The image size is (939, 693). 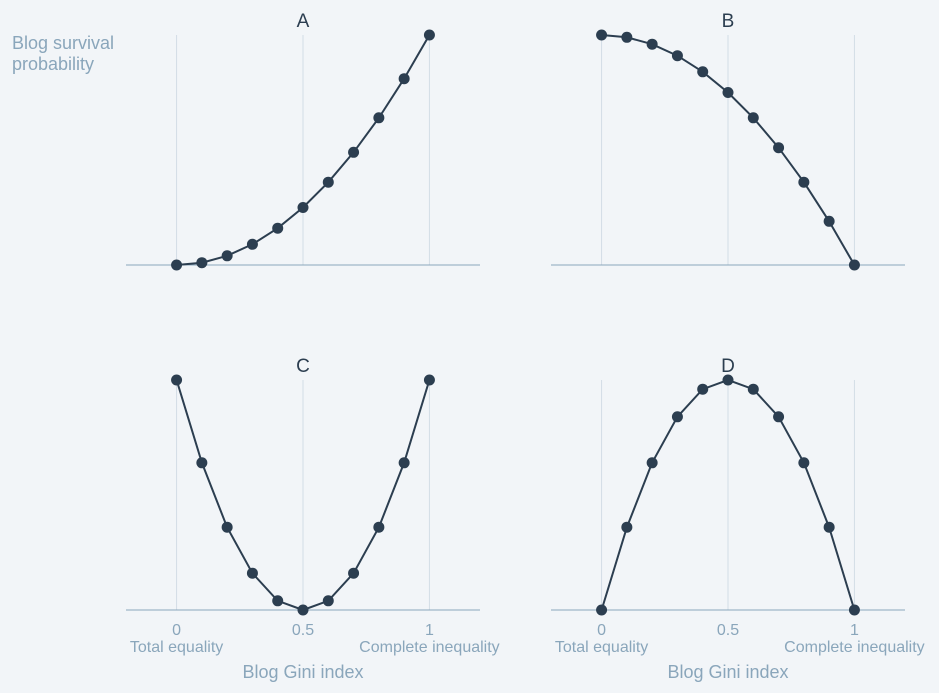 What do you see at coordinates (303, 366) in the screenshot?
I see `panel-title: C` at bounding box center [303, 366].